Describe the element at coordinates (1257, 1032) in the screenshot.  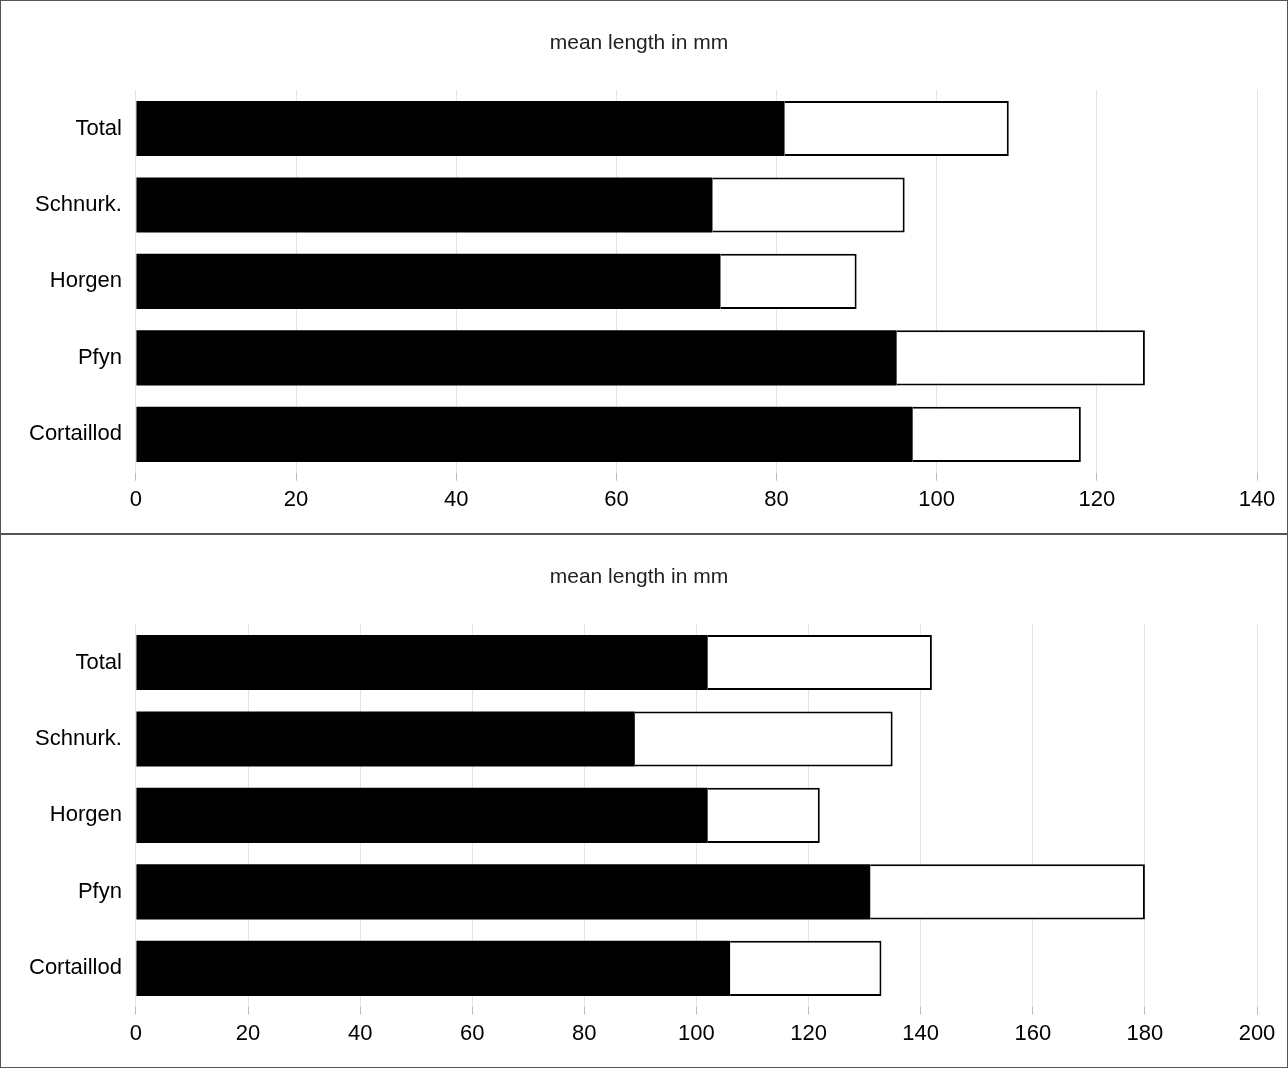
I see `x-tick-label: 200` at that location.